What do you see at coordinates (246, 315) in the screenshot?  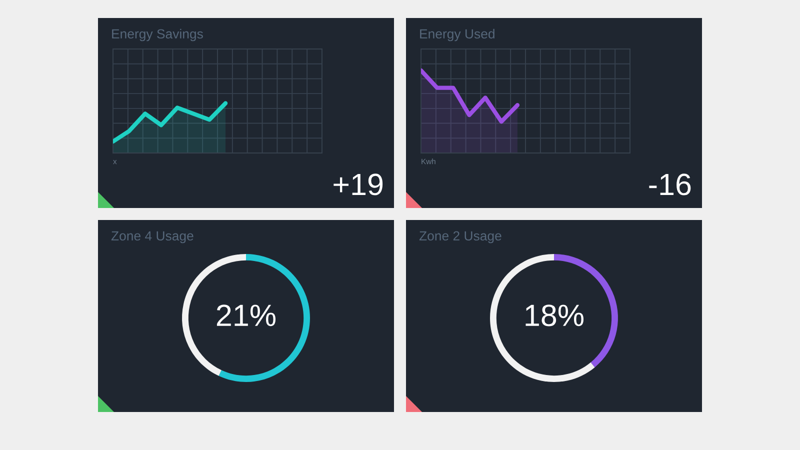 I see `text: 21%` at bounding box center [246, 315].